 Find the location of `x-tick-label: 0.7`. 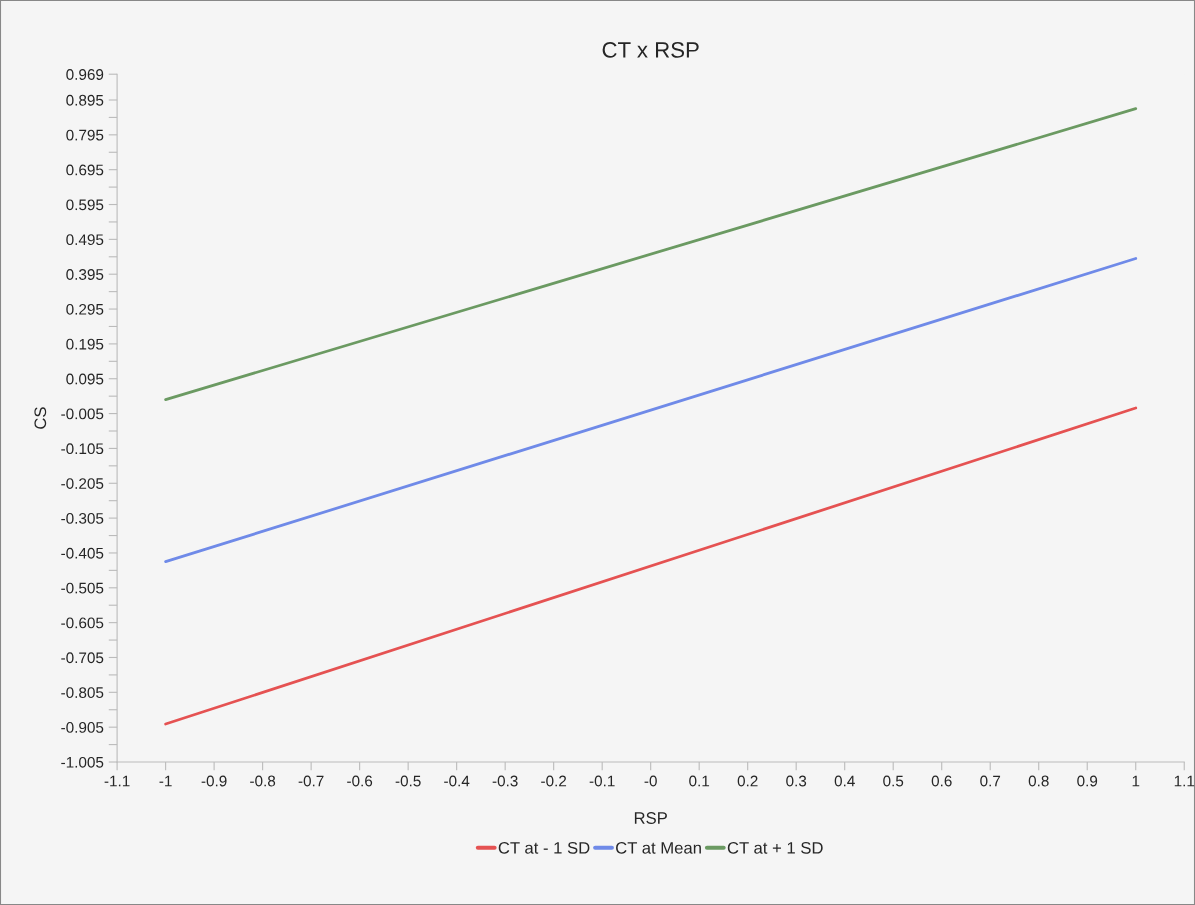

x-tick-label: 0.7 is located at coordinates (990, 781).